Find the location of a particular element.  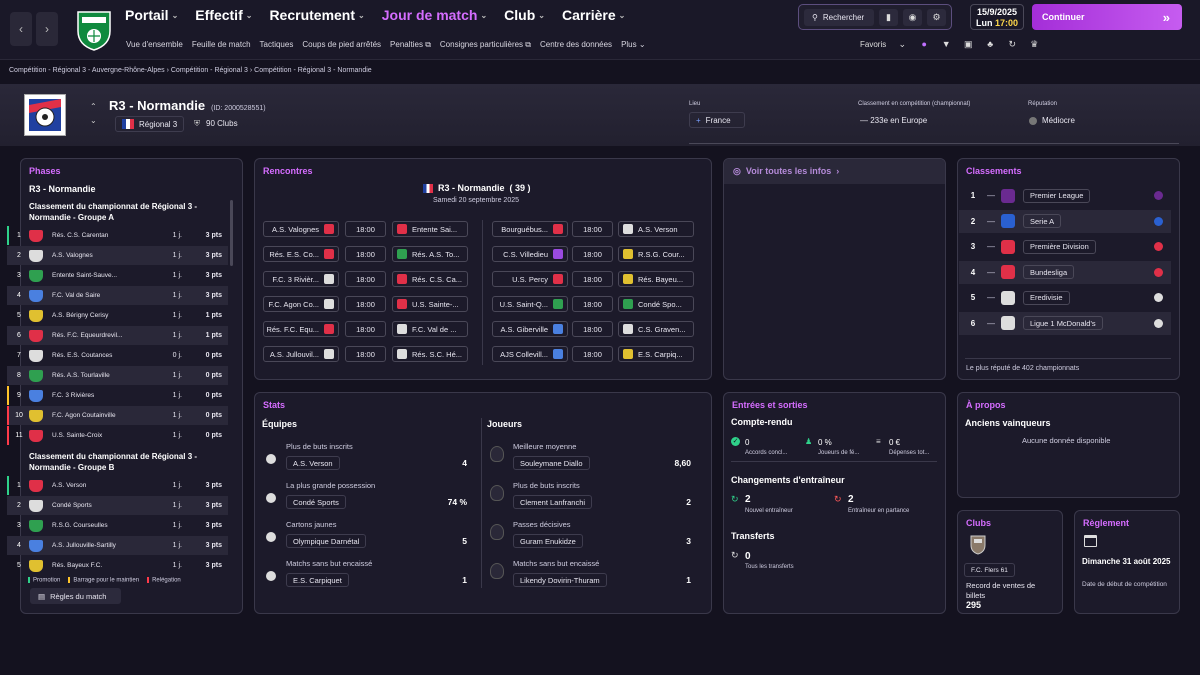

table-row: 1 A.S. Verson 1 j. 3 pts is located at coordinates (117, 485).